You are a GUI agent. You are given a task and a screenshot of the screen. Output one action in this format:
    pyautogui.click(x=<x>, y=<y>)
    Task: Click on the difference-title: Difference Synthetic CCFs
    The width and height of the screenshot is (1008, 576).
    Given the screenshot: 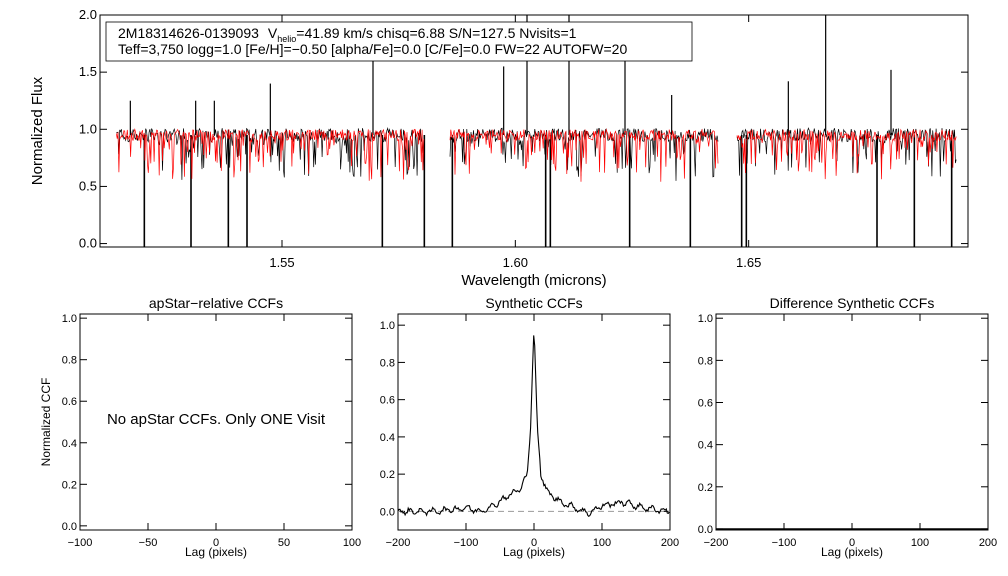 What is the action you would take?
    pyautogui.click(x=852, y=303)
    